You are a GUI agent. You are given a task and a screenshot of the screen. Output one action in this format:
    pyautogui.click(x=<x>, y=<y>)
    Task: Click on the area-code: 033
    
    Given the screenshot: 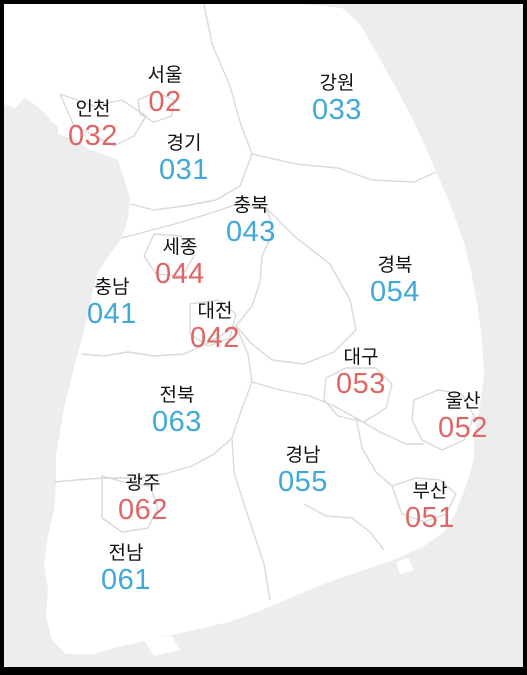 What is the action you would take?
    pyautogui.click(x=337, y=110)
    